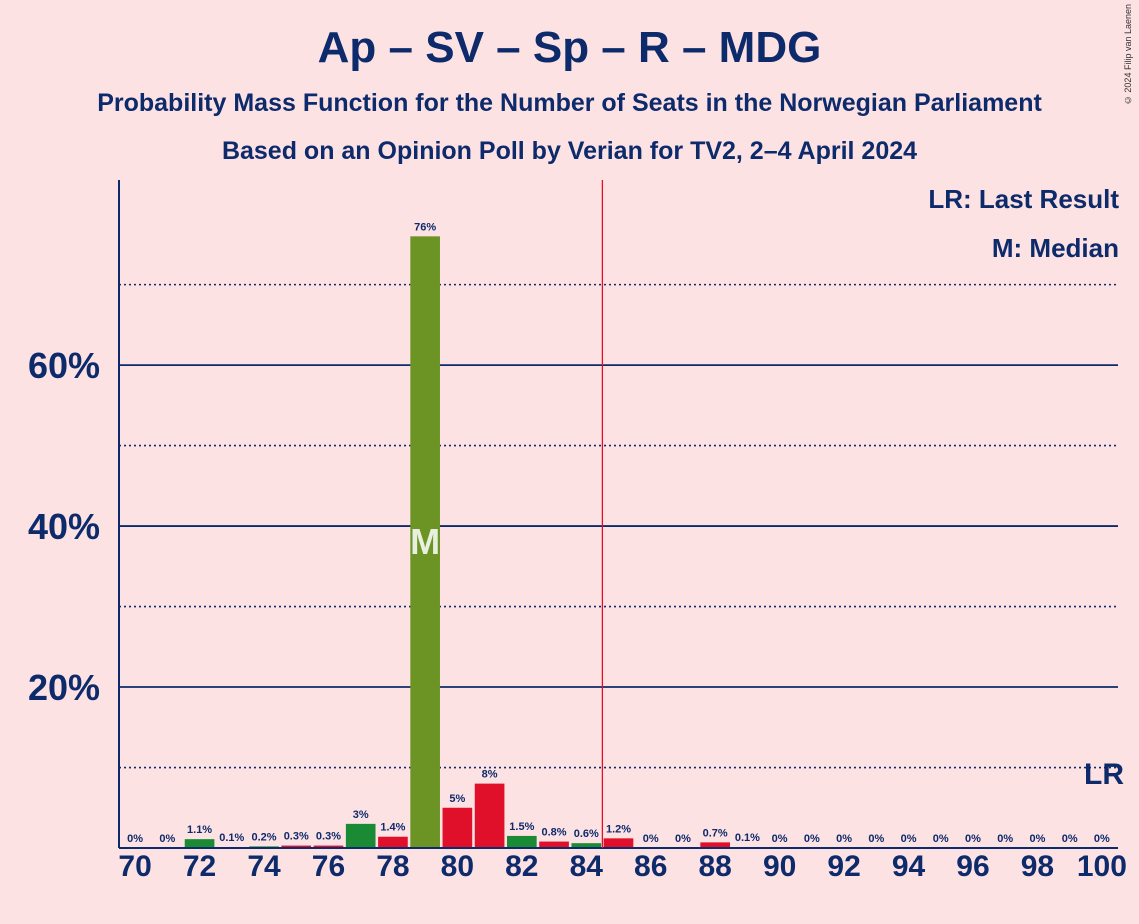 The height and width of the screenshot is (924, 1139). What do you see at coordinates (909, 866) in the screenshot?
I see `x-tick-label-94: 94` at bounding box center [909, 866].